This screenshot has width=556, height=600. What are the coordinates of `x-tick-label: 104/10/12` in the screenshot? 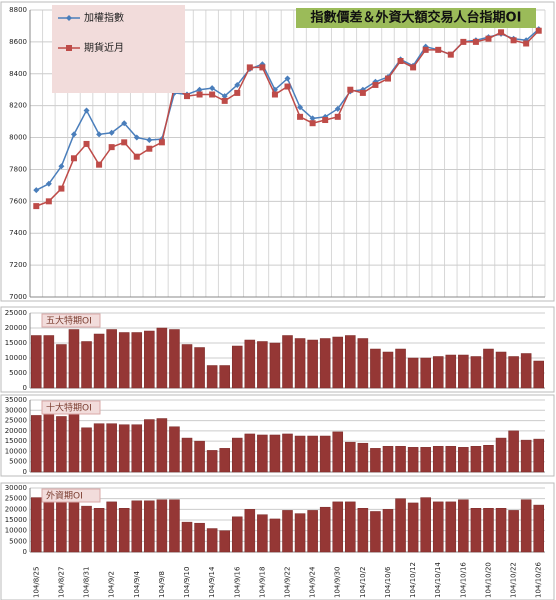 It's located at (413, 580).